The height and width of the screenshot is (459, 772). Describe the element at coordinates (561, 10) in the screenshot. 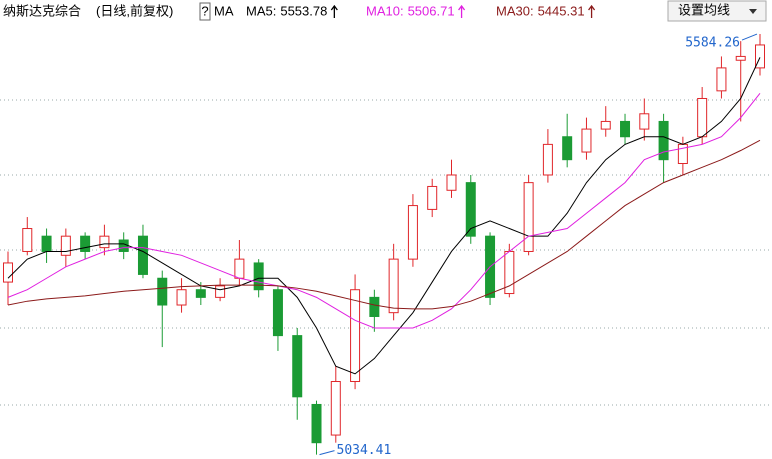

I see `legend-value: 5445.31` at that location.